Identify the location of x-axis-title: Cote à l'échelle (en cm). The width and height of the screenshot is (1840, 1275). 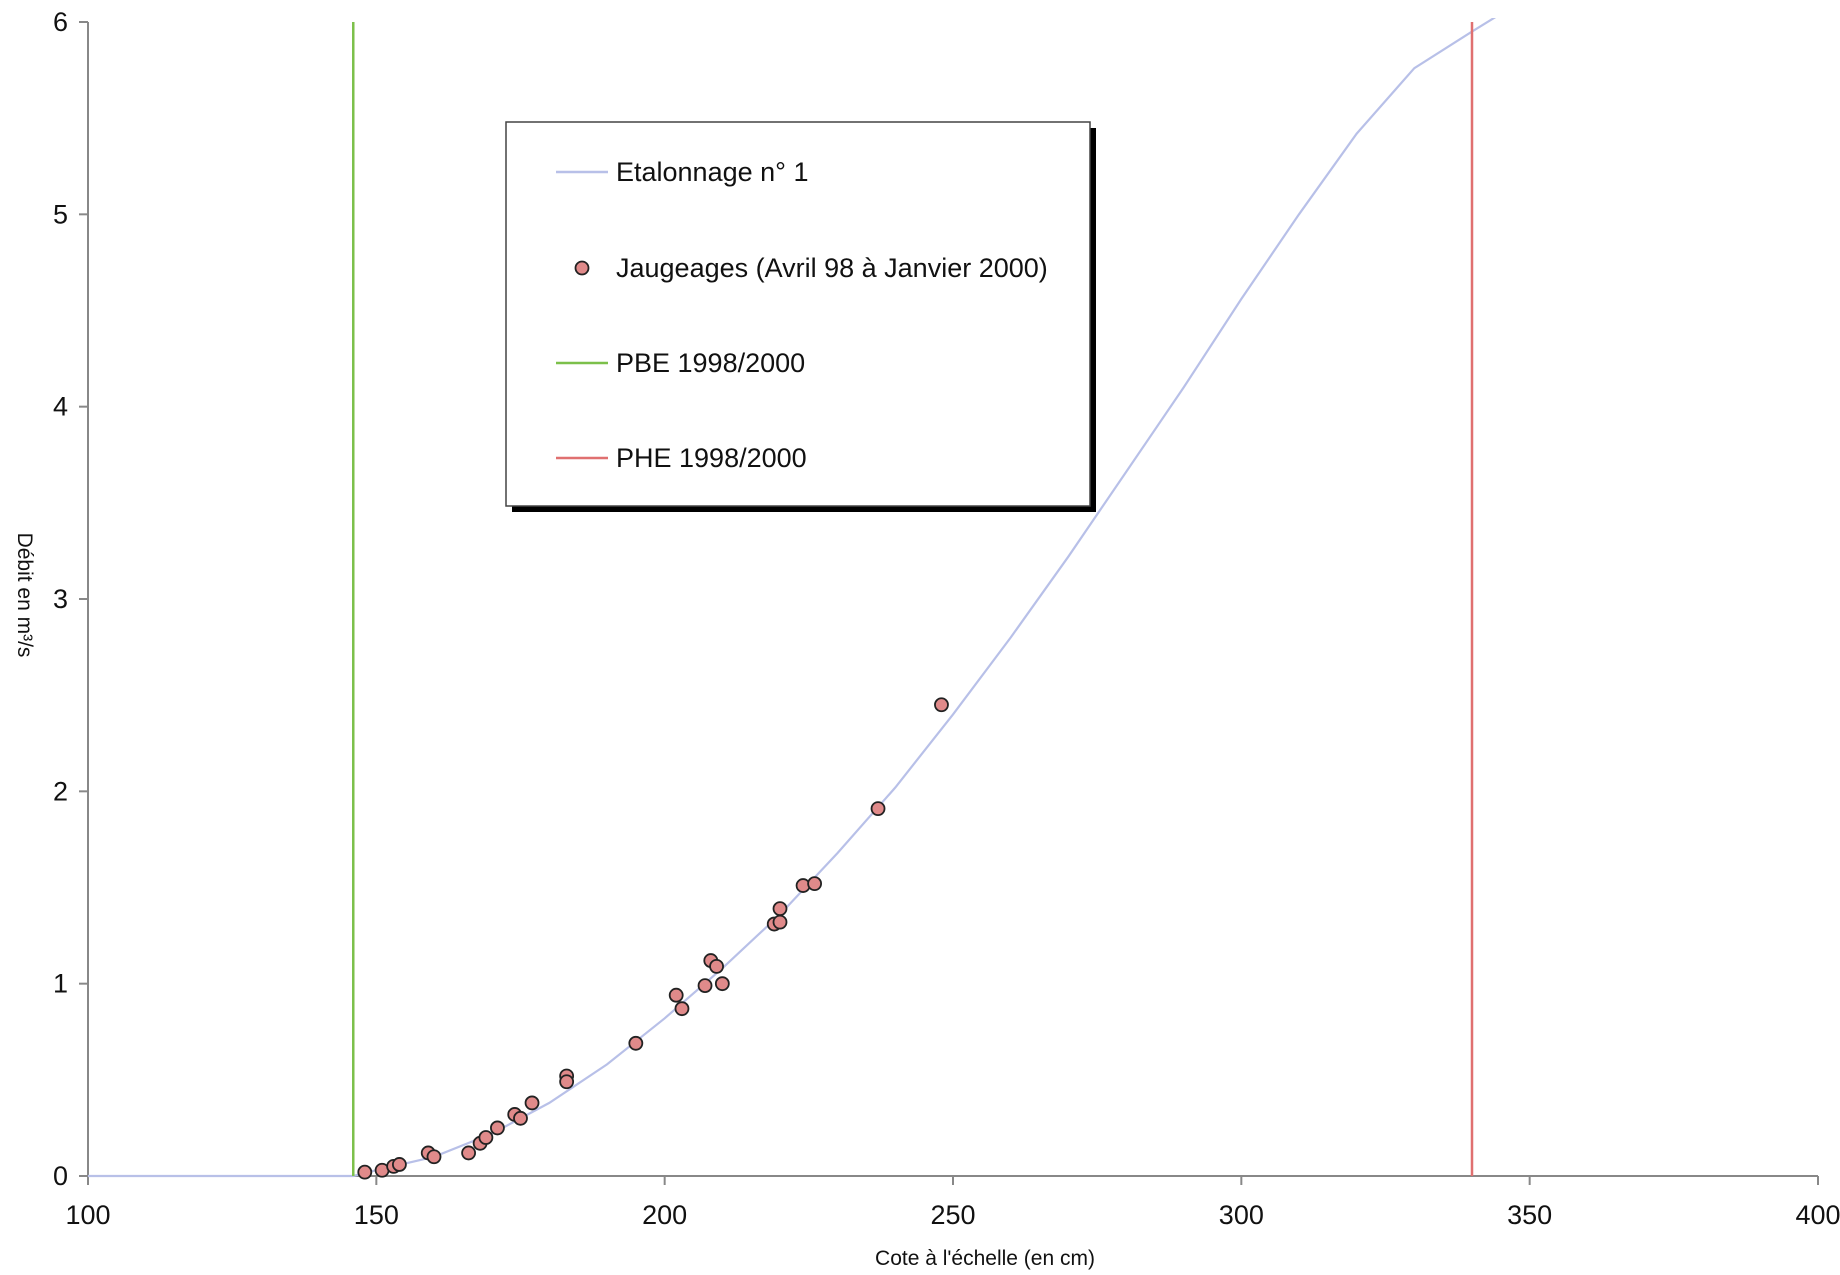
(985, 1258).